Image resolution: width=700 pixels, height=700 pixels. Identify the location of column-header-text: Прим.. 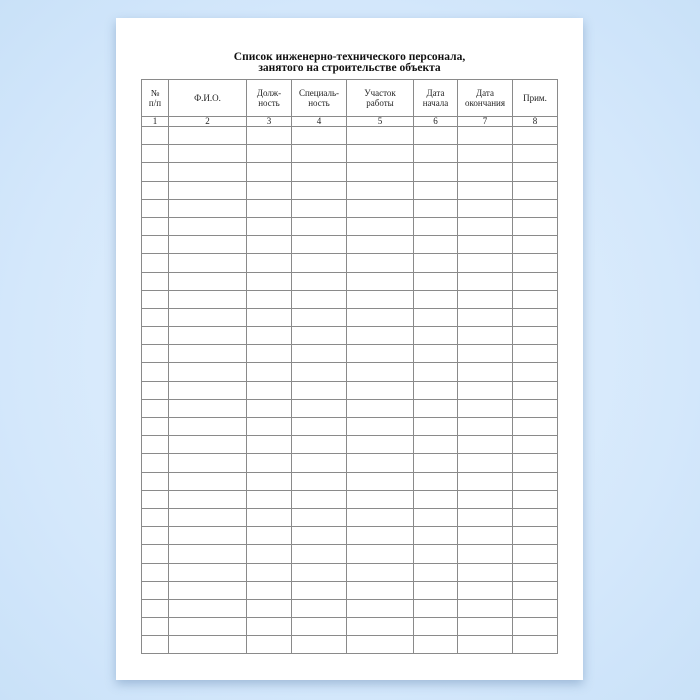
(535, 98).